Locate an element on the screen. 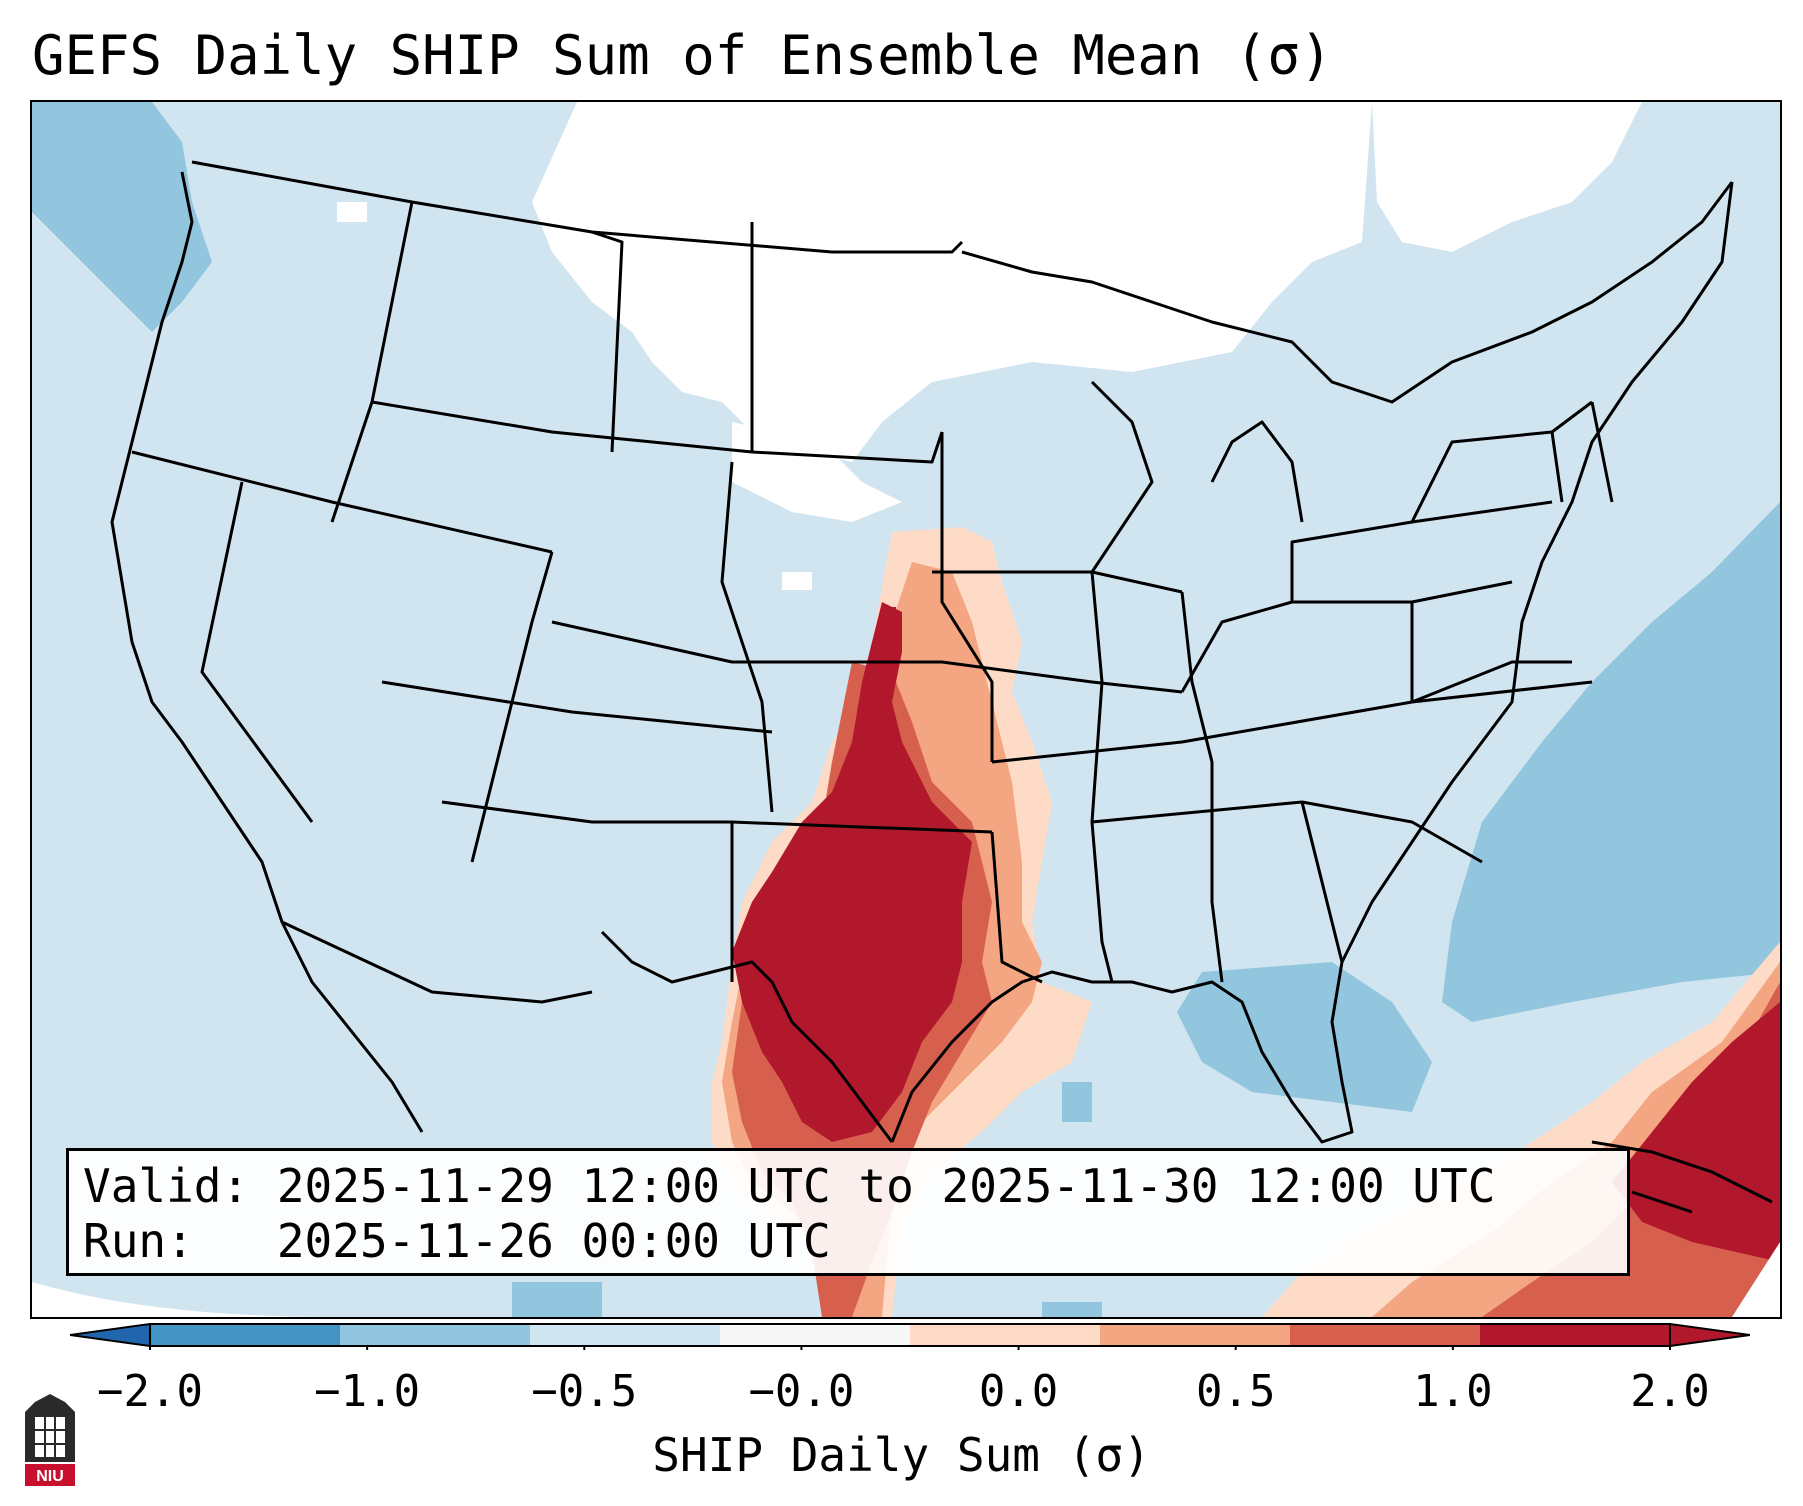 The width and height of the screenshot is (1803, 1506). colorbar-tick-label: −0.5 is located at coordinates (584, 1391).